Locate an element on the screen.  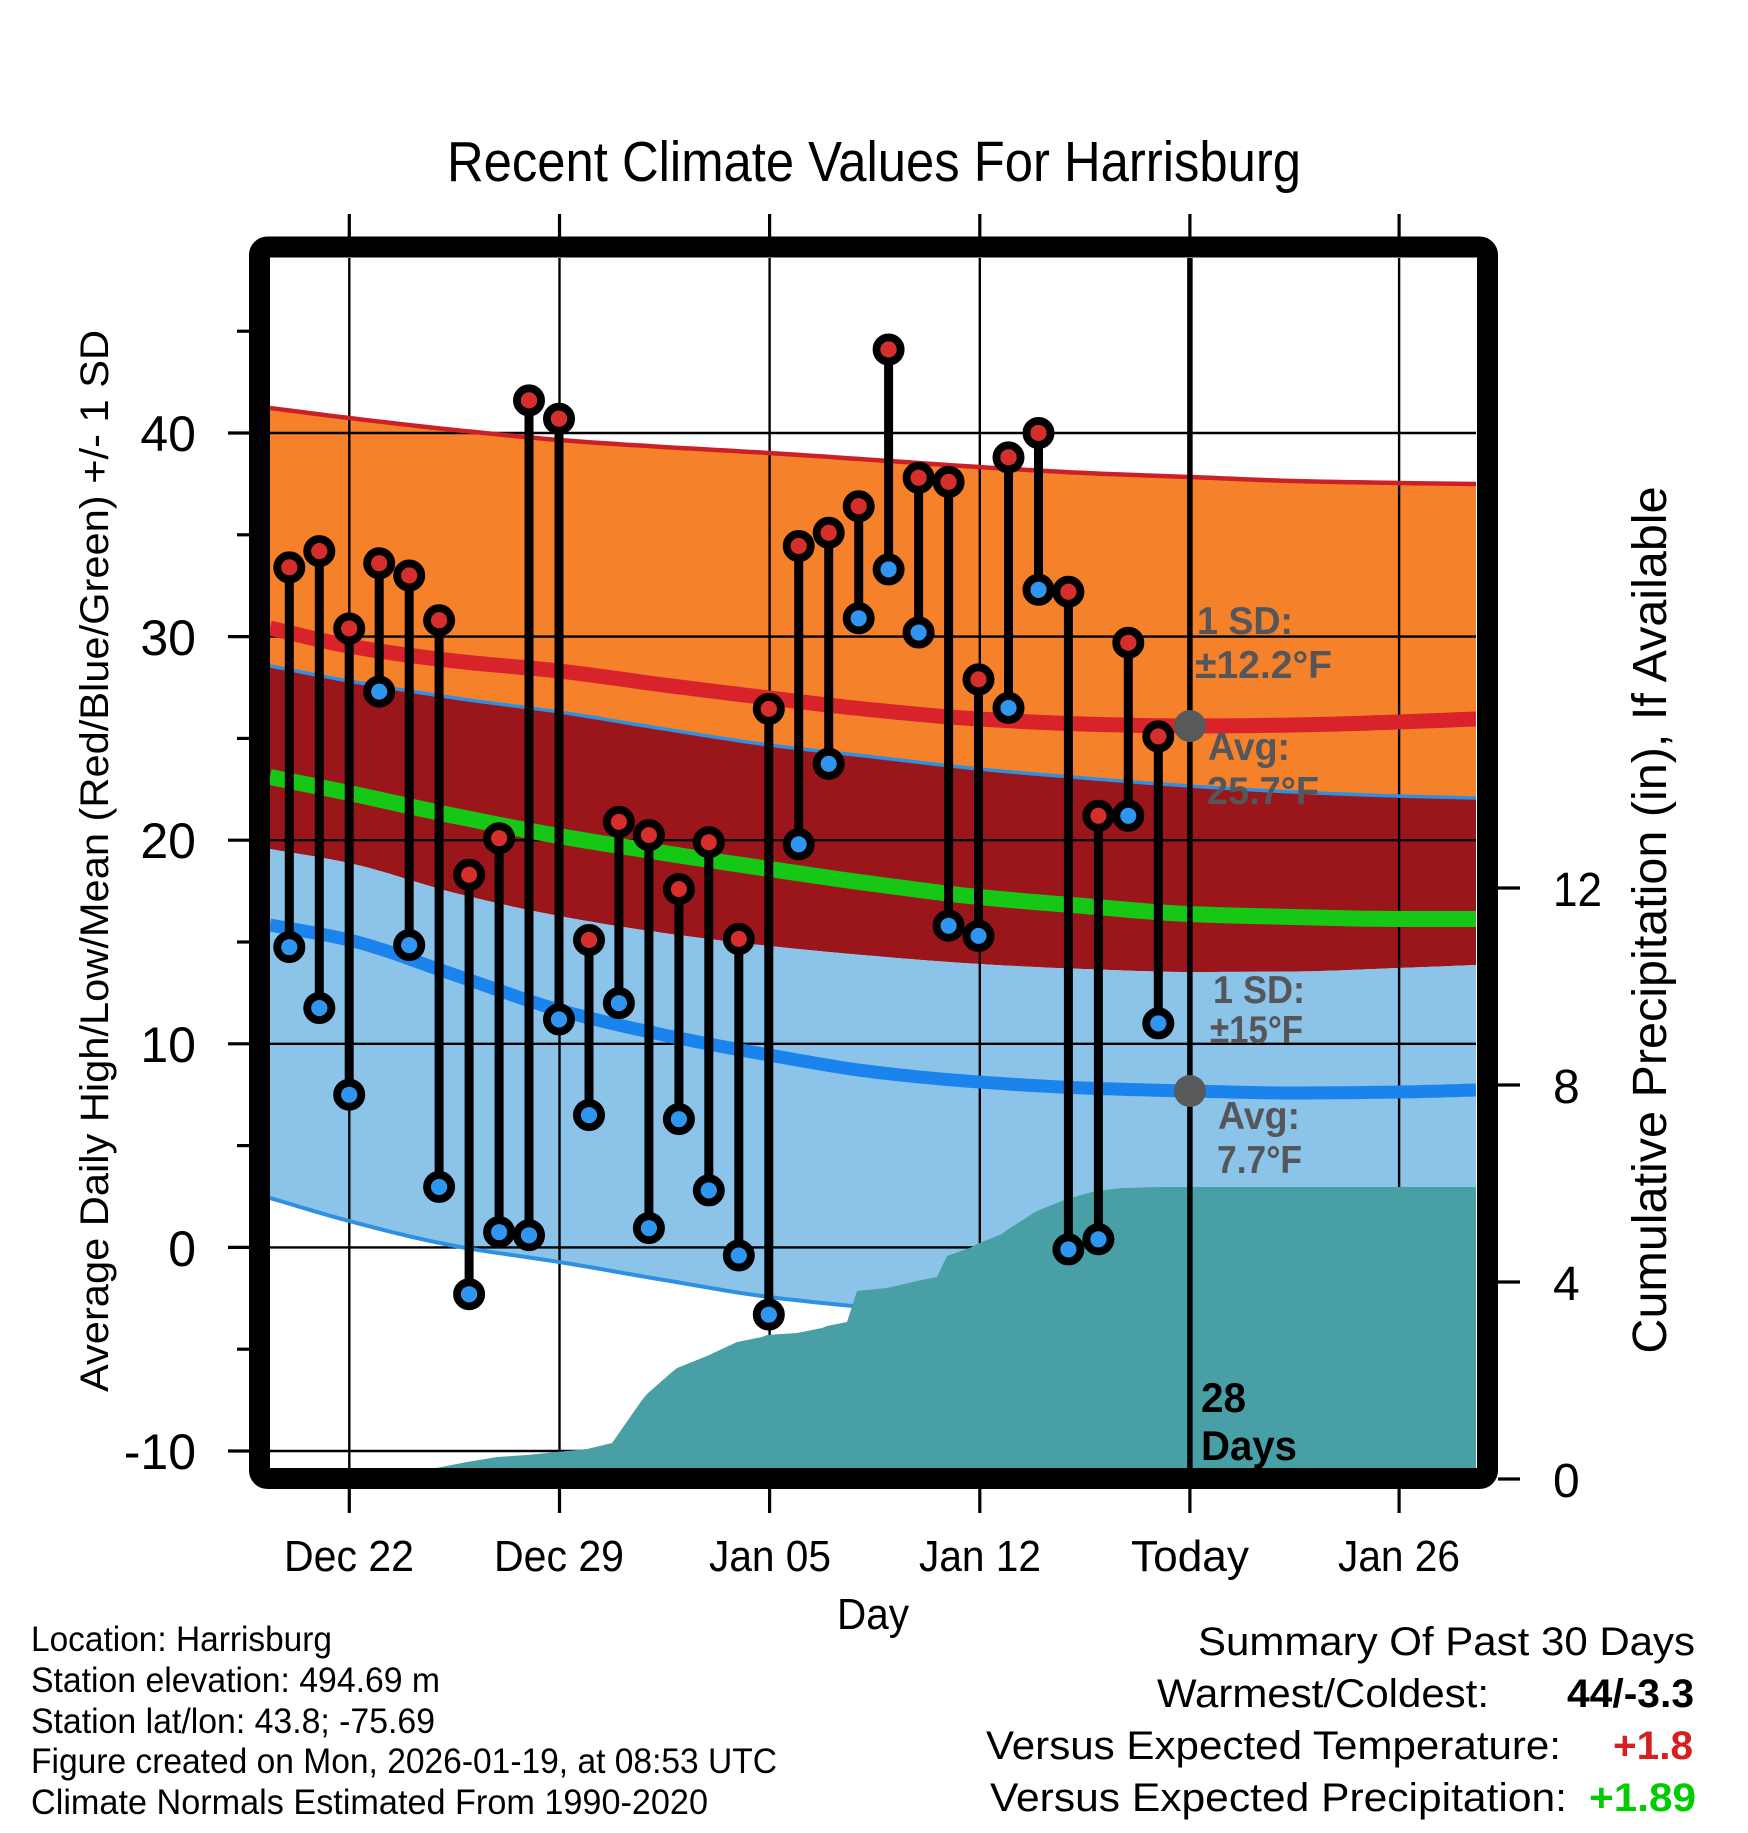
svg-text: ±15°F is located at coordinates (1256, 1030).